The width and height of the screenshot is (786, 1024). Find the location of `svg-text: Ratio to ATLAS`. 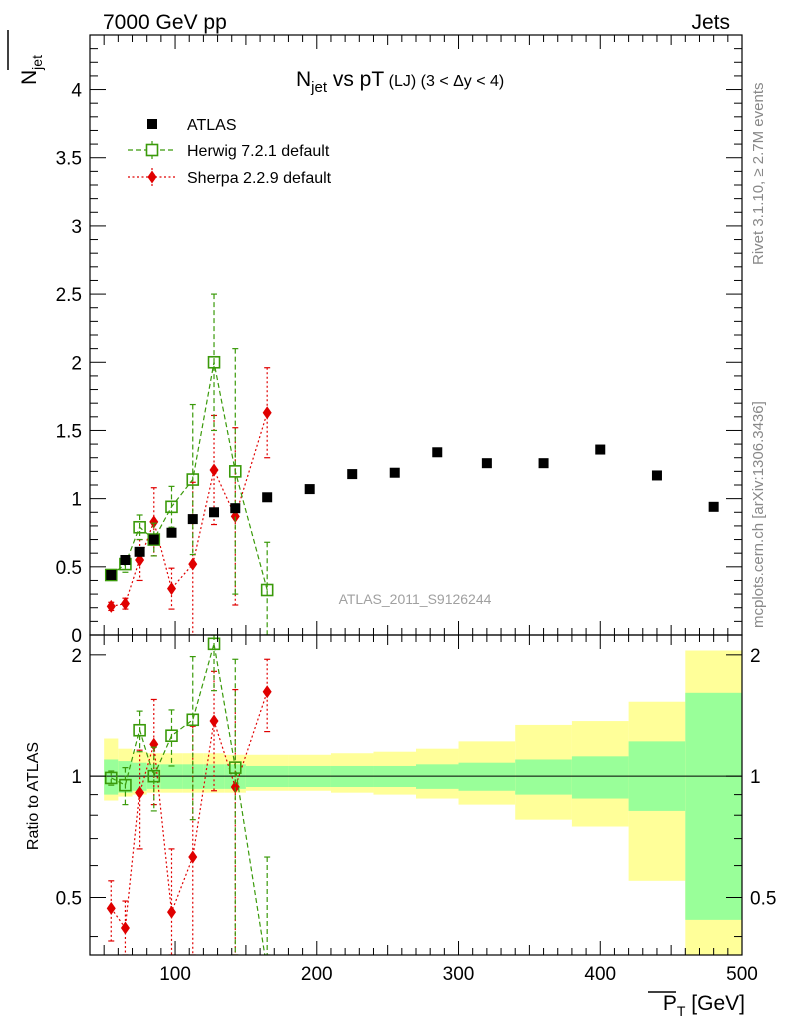

svg-text: Ratio to ATLAS is located at coordinates (33, 796).